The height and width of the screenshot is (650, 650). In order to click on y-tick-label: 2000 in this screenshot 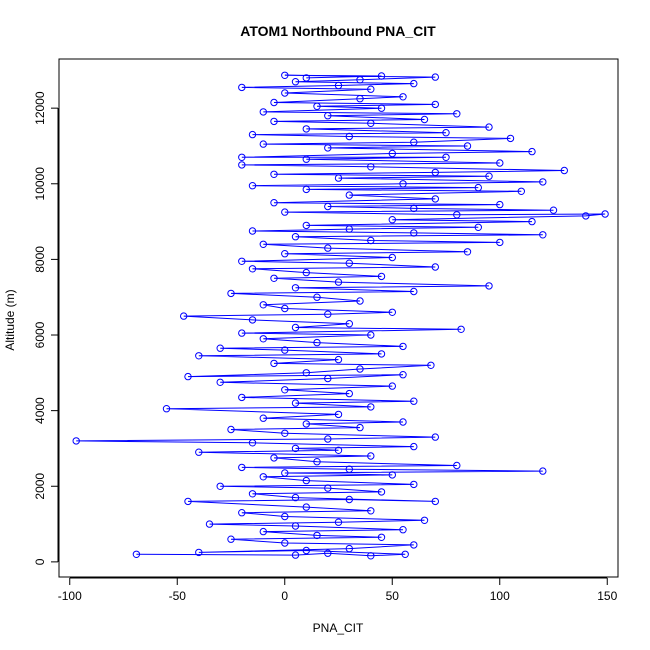, I will do `click(40, 486)`.